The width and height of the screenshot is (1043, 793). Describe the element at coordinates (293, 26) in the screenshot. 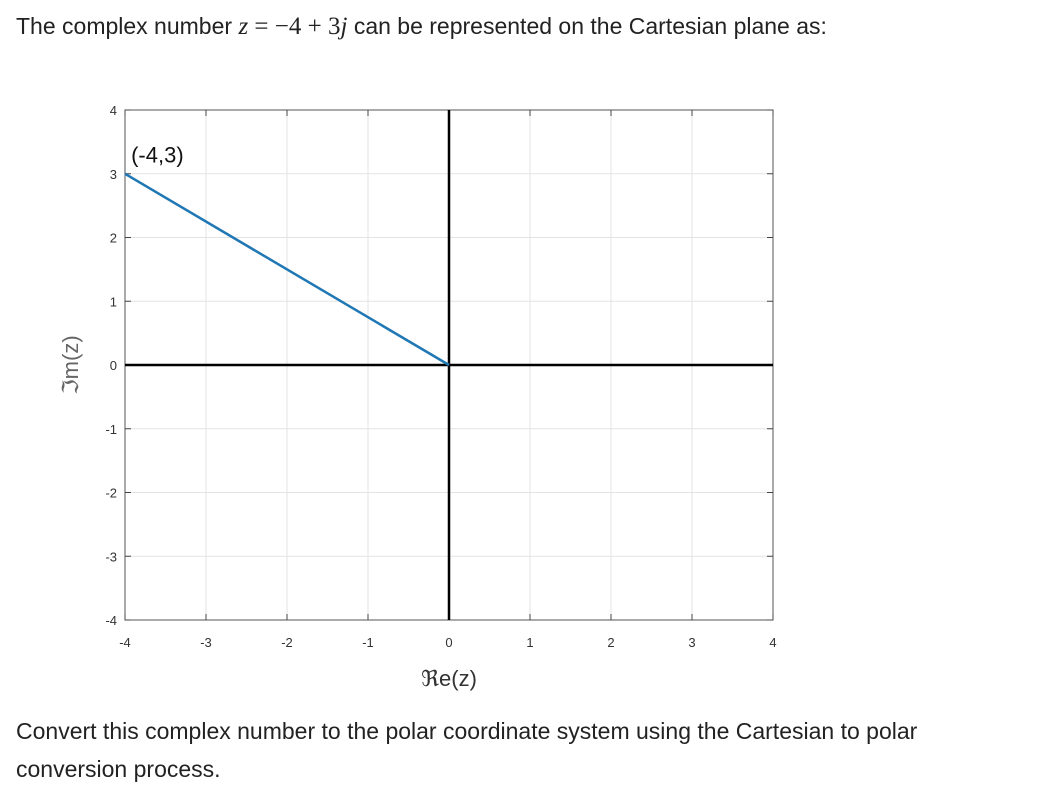

I see `complex-number-formula: z = −4 + 3j` at that location.